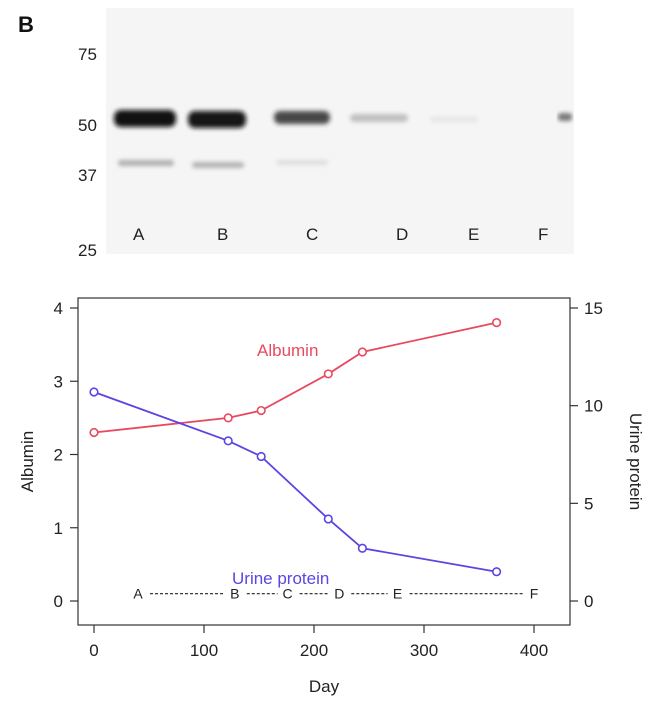 The image size is (660, 706). Describe the element at coordinates (314, 650) in the screenshot. I see `x-tick-label-2: 200` at that location.